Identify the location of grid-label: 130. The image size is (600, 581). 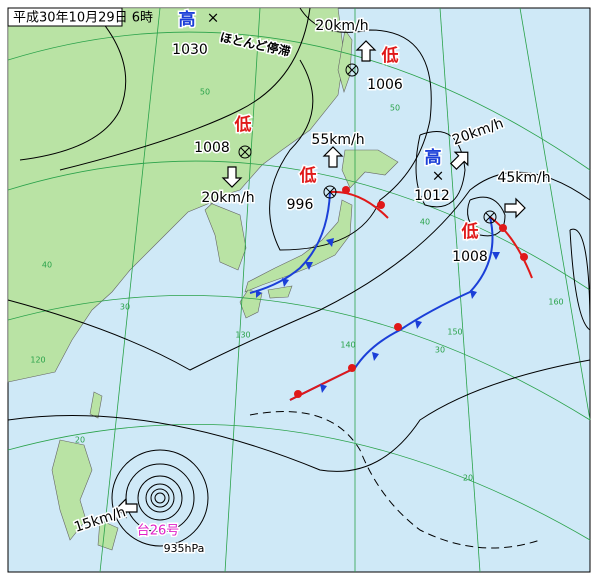
(242, 335).